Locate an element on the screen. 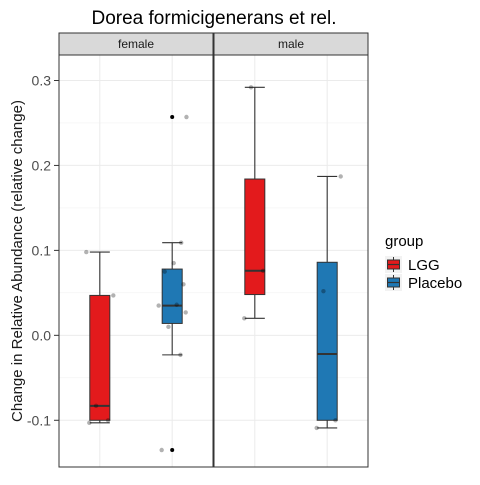 The image size is (480, 485). y-tick-label: 0.2 is located at coordinates (42, 165).